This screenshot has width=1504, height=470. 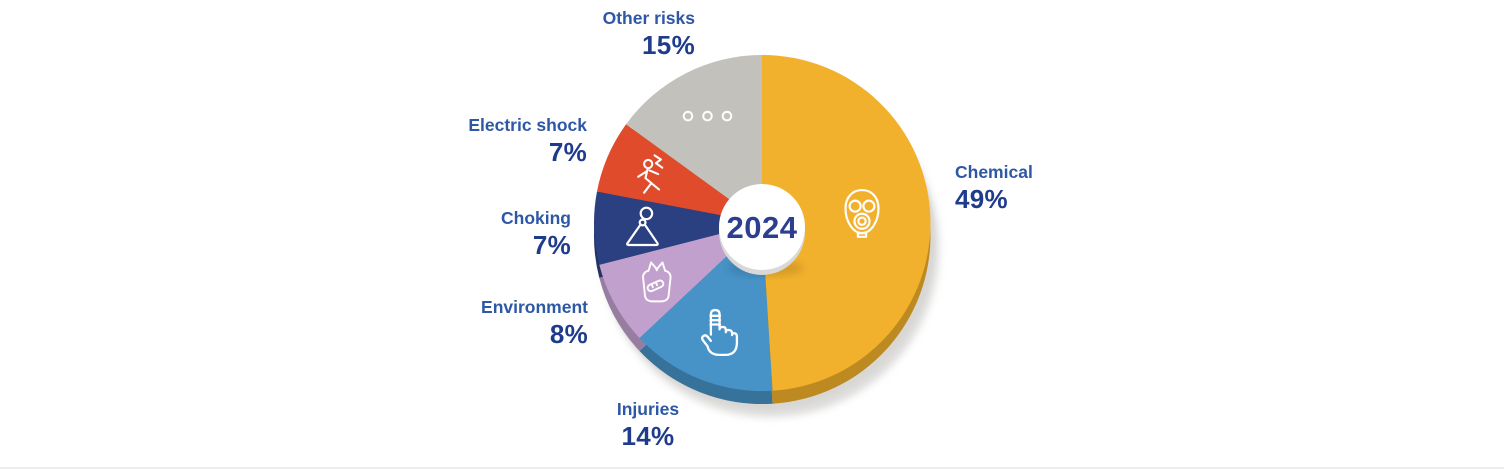 What do you see at coordinates (508, 141) in the screenshot?
I see `label-electric-shock: Electric shock 7%` at bounding box center [508, 141].